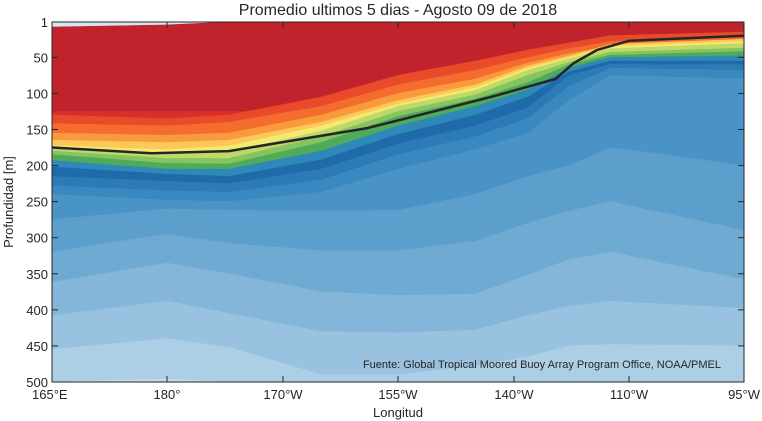  I want to click on y-tick-label: 200, so click(37, 166).